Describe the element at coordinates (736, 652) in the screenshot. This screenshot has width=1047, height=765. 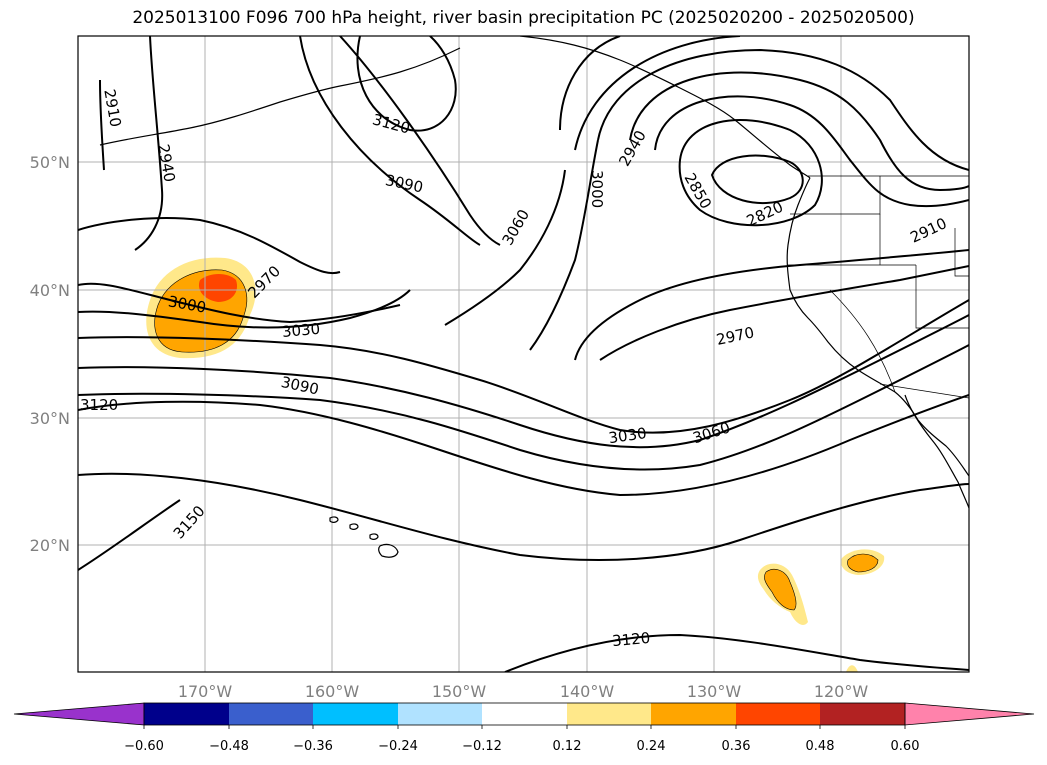
I see `contour-3120-south` at that location.